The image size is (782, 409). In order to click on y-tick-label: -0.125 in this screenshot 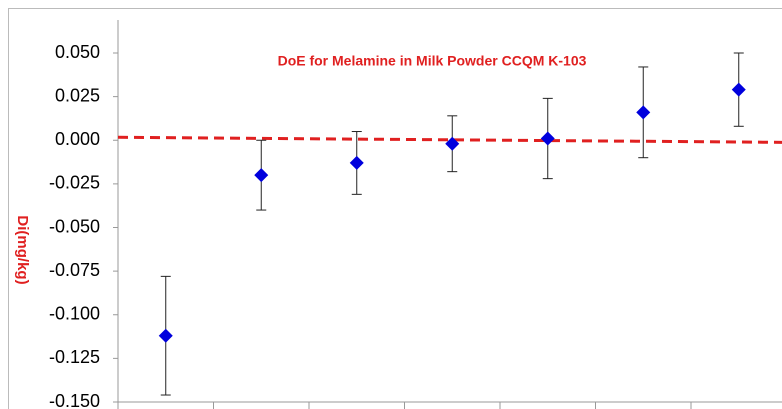, I will do `click(74, 357)`.